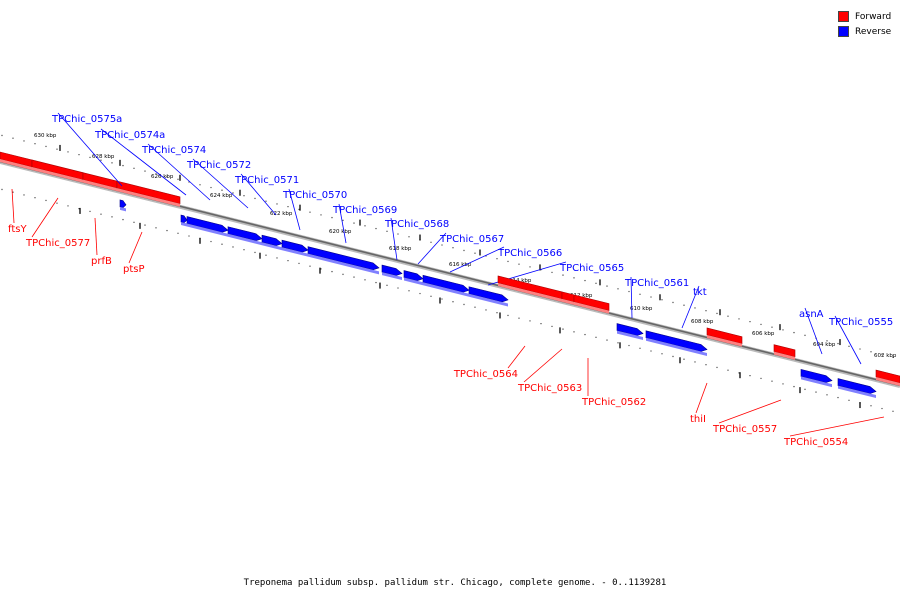  Describe the element at coordinates (148, 227) in the screenshot. I see `gene-ptsp: ptsP` at that location.